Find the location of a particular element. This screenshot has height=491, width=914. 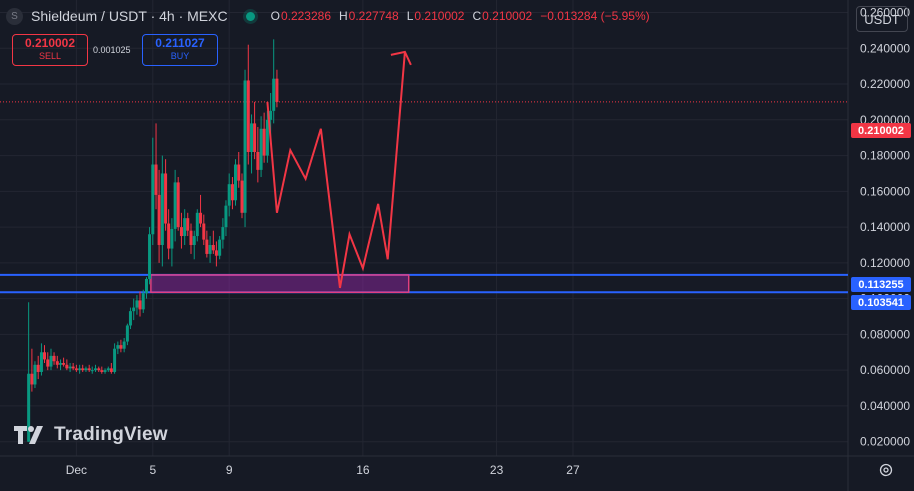

low-key: L is located at coordinates (410, 16).